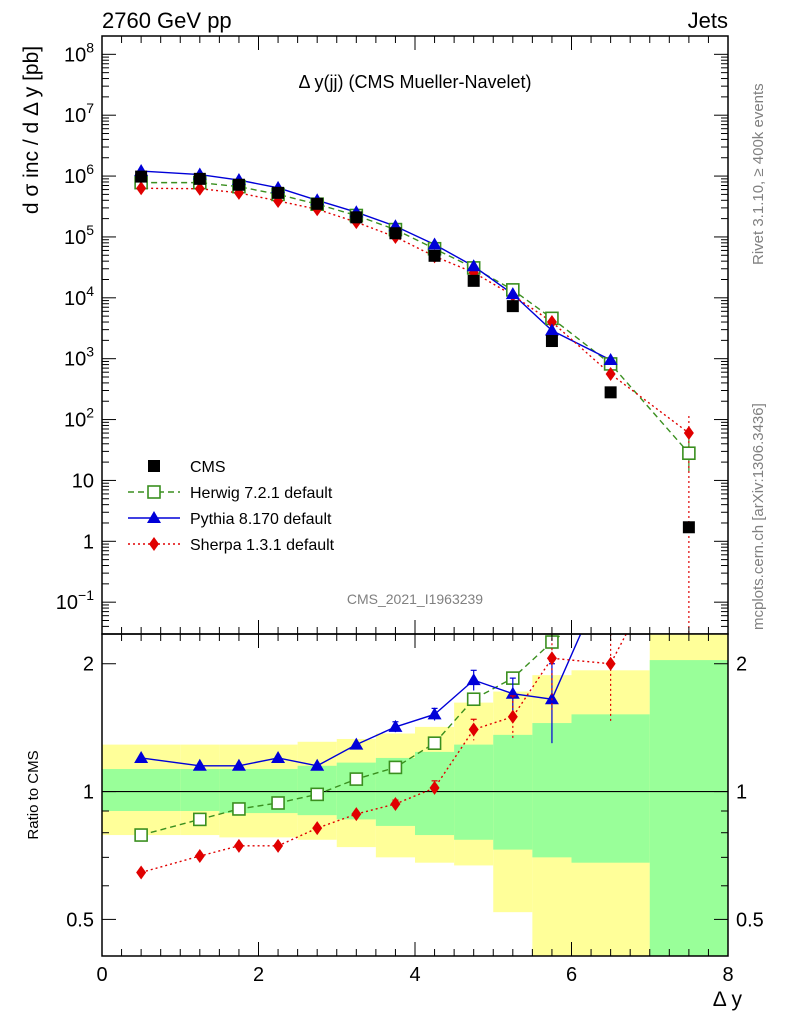 The height and width of the screenshot is (1024, 786). I want to click on y-tick-label: 10⁶, so click(79, 174).